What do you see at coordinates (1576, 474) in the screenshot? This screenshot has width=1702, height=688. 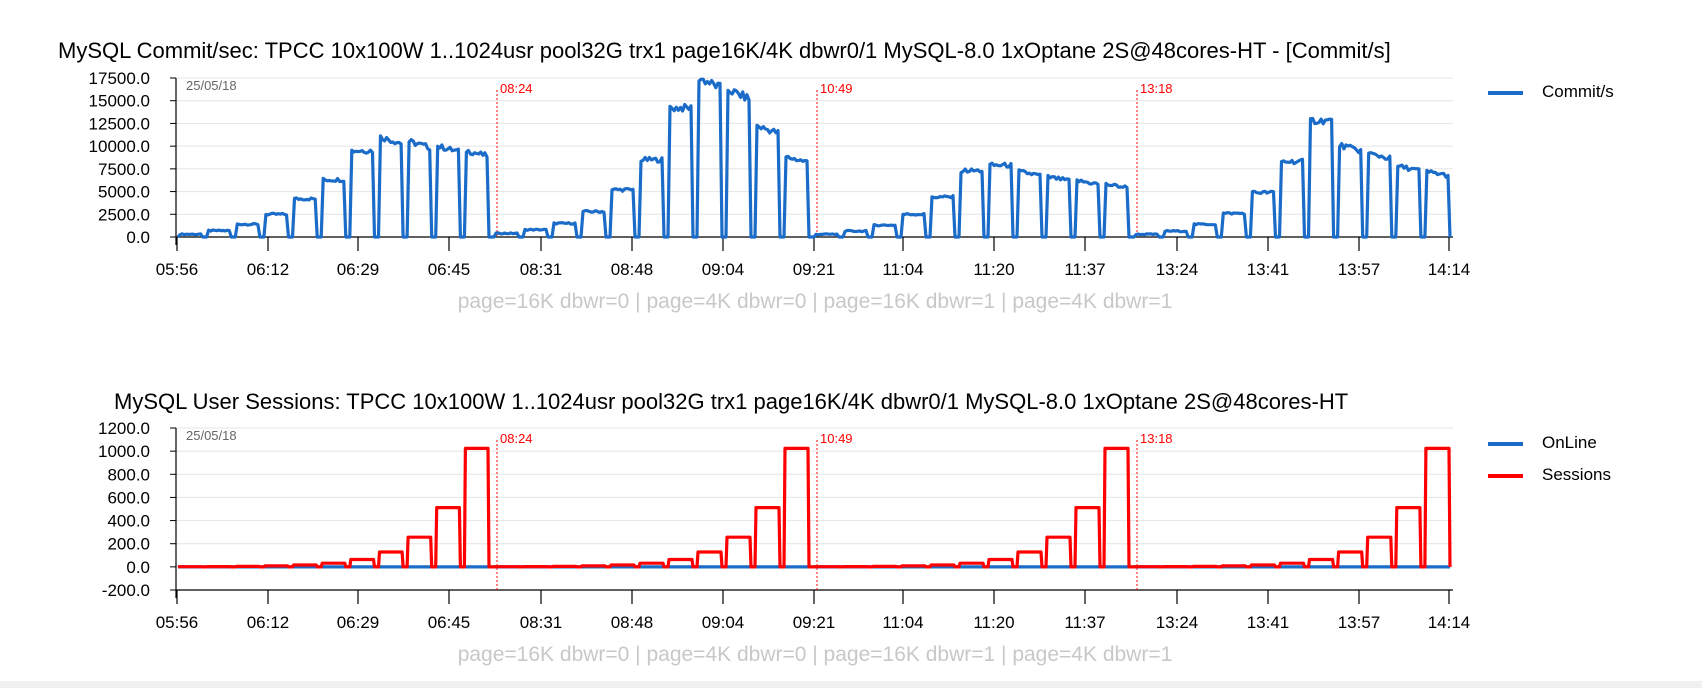 I see `legend-label: Sessions` at bounding box center [1576, 474].